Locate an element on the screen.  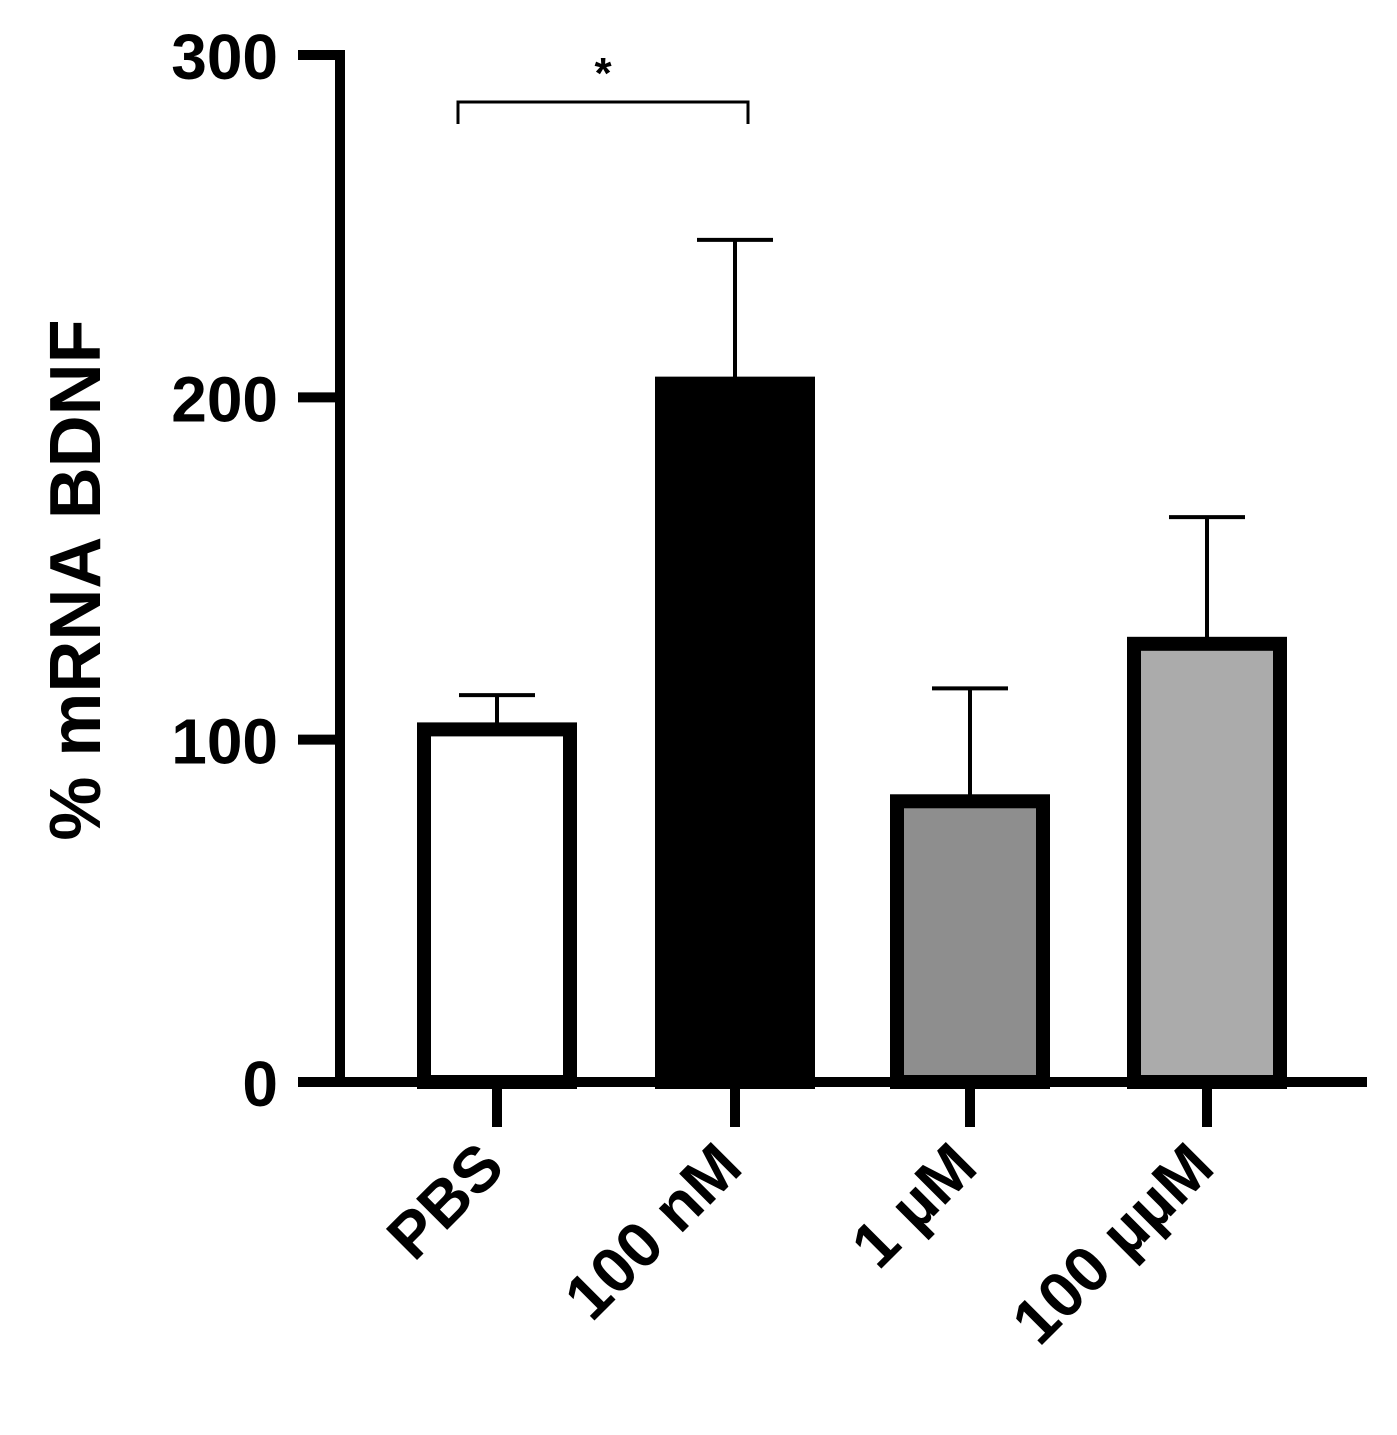
x-ticks-group: PBS 100 nM 1 µM 100 µµM is located at coordinates (800, 1220).